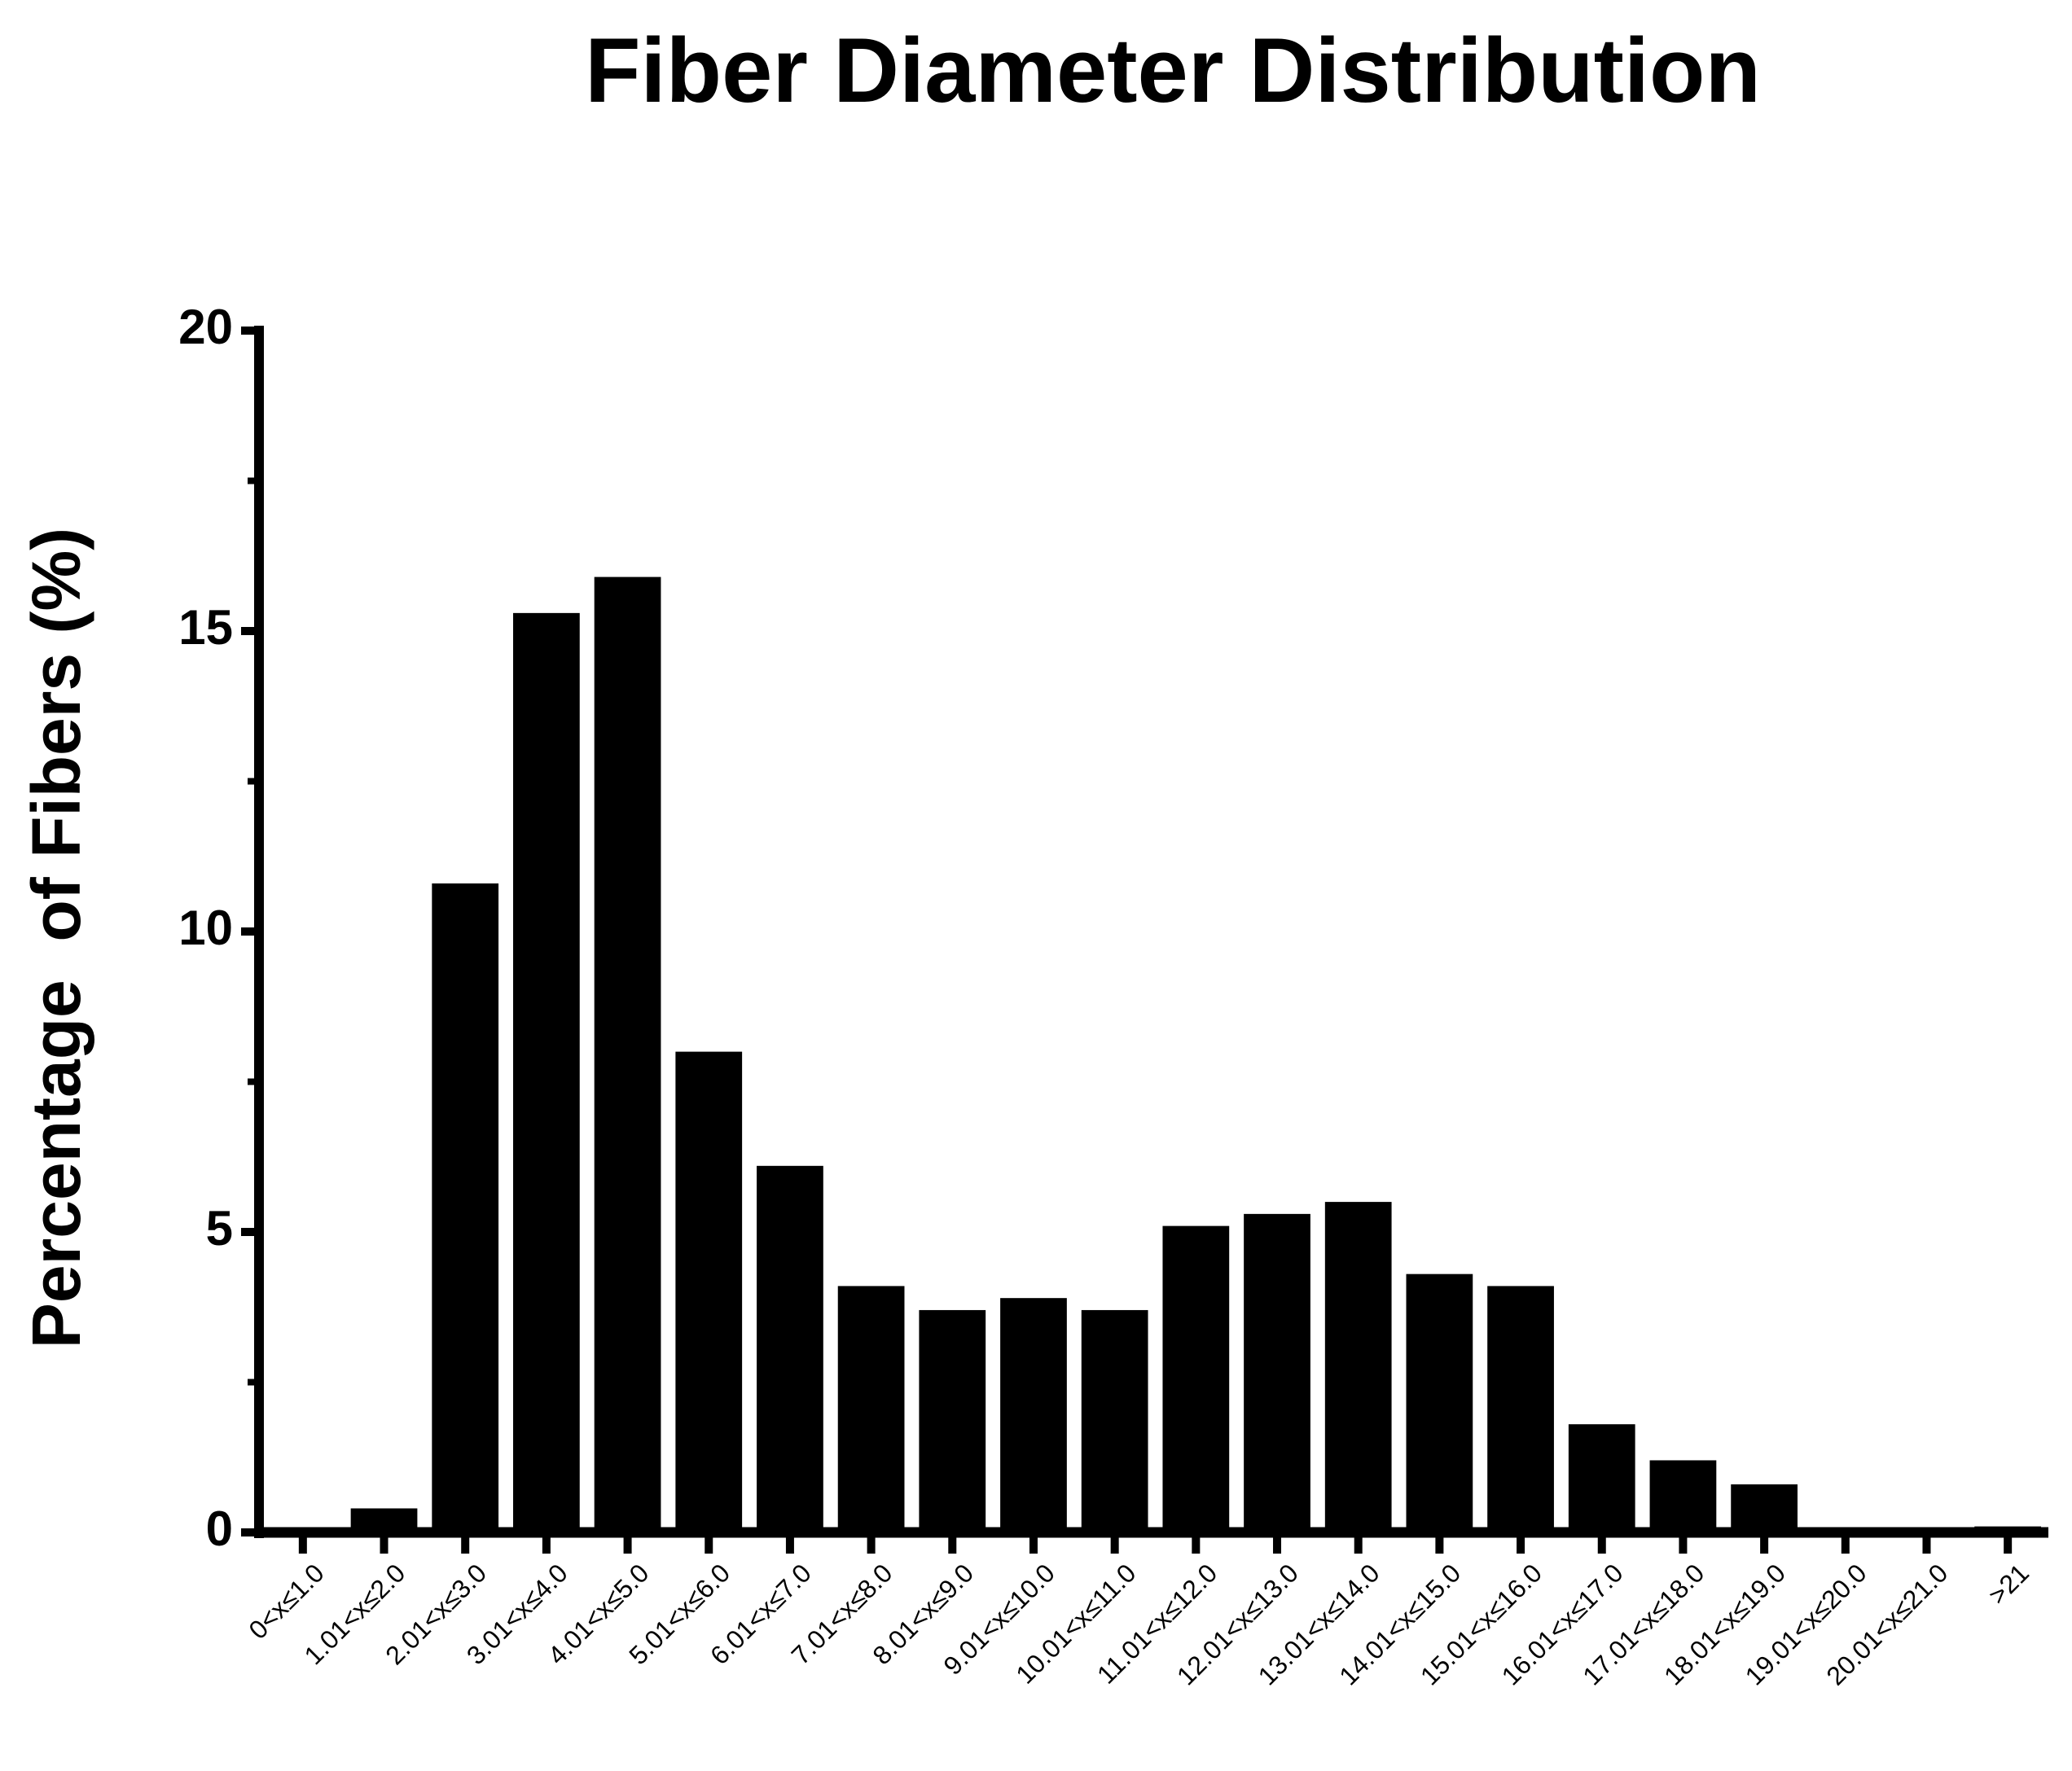 Image resolution: width=2072 pixels, height=1771 pixels. Describe the element at coordinates (205, 627) in the screenshot. I see `y-tick-label: 15` at that location.